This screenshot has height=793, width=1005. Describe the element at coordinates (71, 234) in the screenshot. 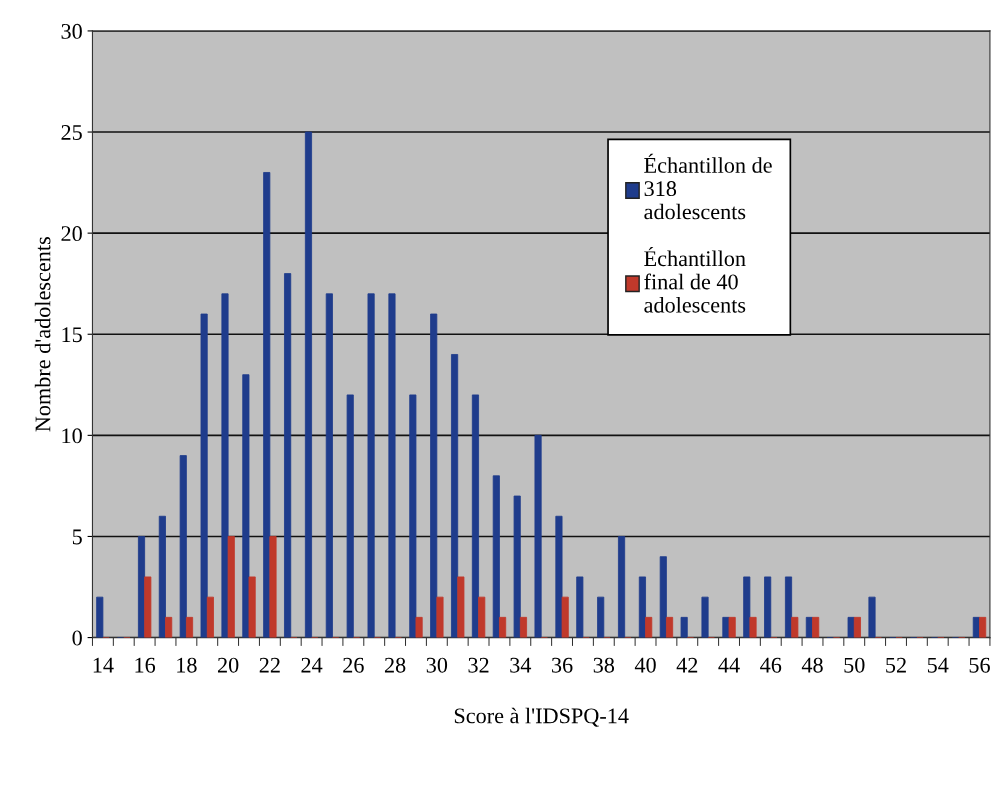

I see `y-tick-label: 20` at that location.